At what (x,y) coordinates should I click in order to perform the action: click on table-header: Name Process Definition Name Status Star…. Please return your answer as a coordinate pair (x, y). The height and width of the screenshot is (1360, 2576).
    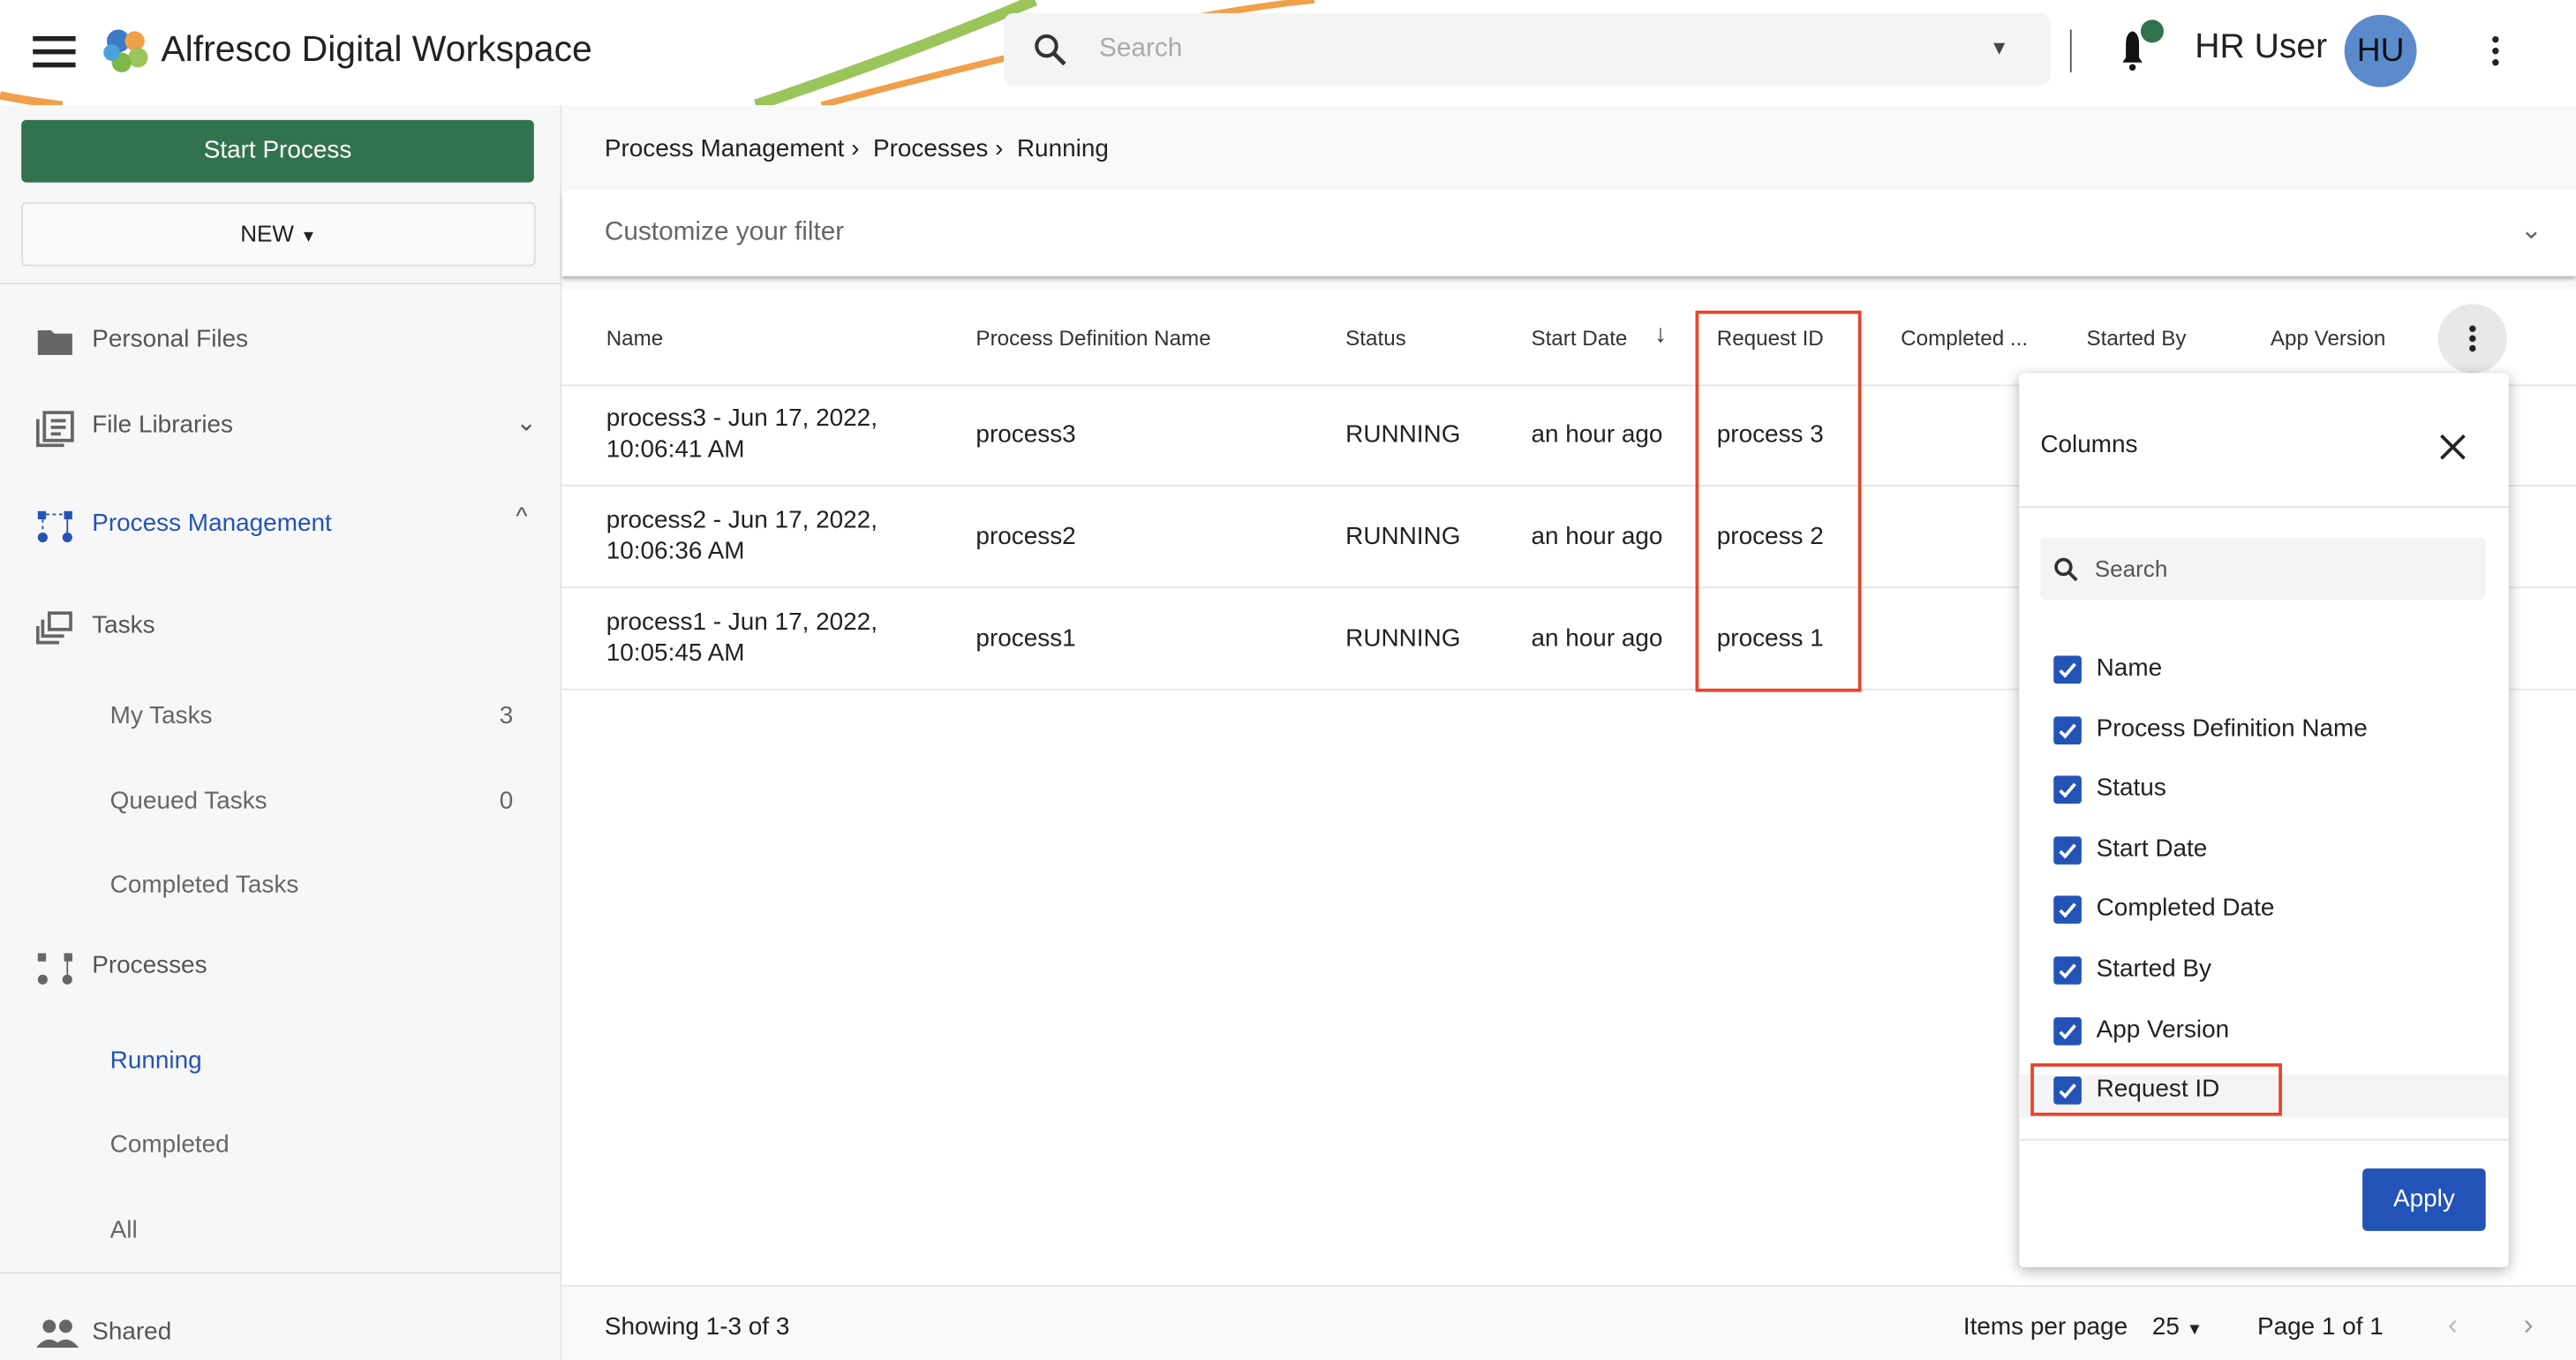
    Looking at the image, I should click on (1569, 338).